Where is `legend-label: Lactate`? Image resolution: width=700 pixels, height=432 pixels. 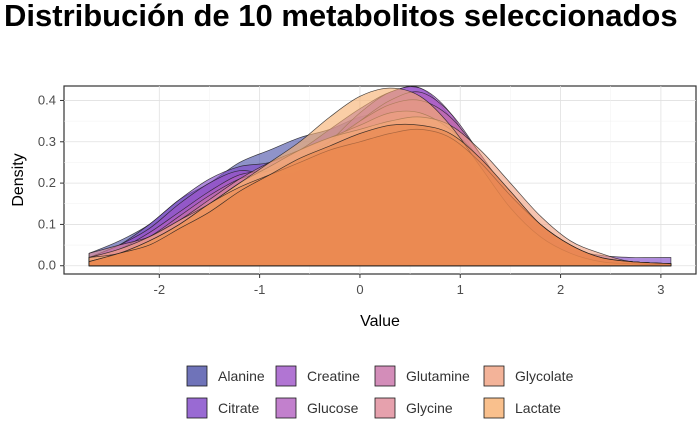
legend-label: Lactate is located at coordinates (538, 408).